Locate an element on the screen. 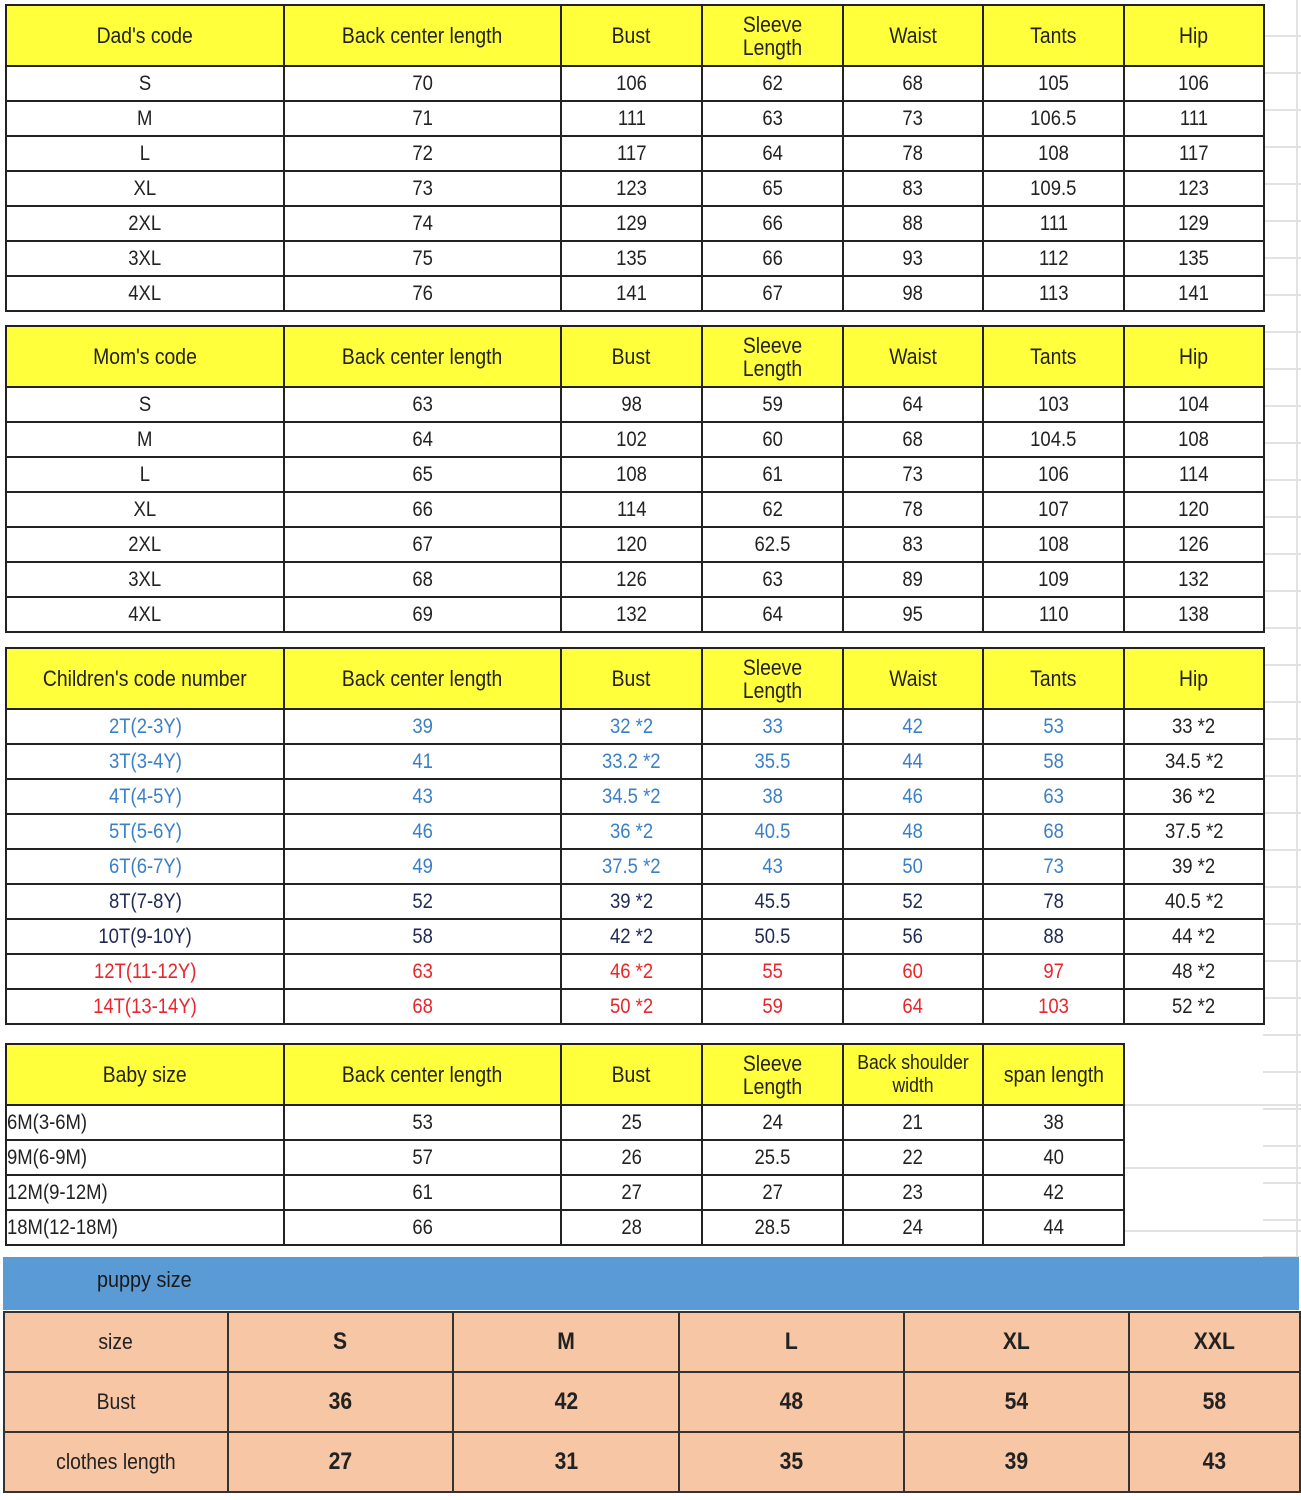 This screenshot has width=1301, height=1500. puppy-cell: XL is located at coordinates (1016, 1342).